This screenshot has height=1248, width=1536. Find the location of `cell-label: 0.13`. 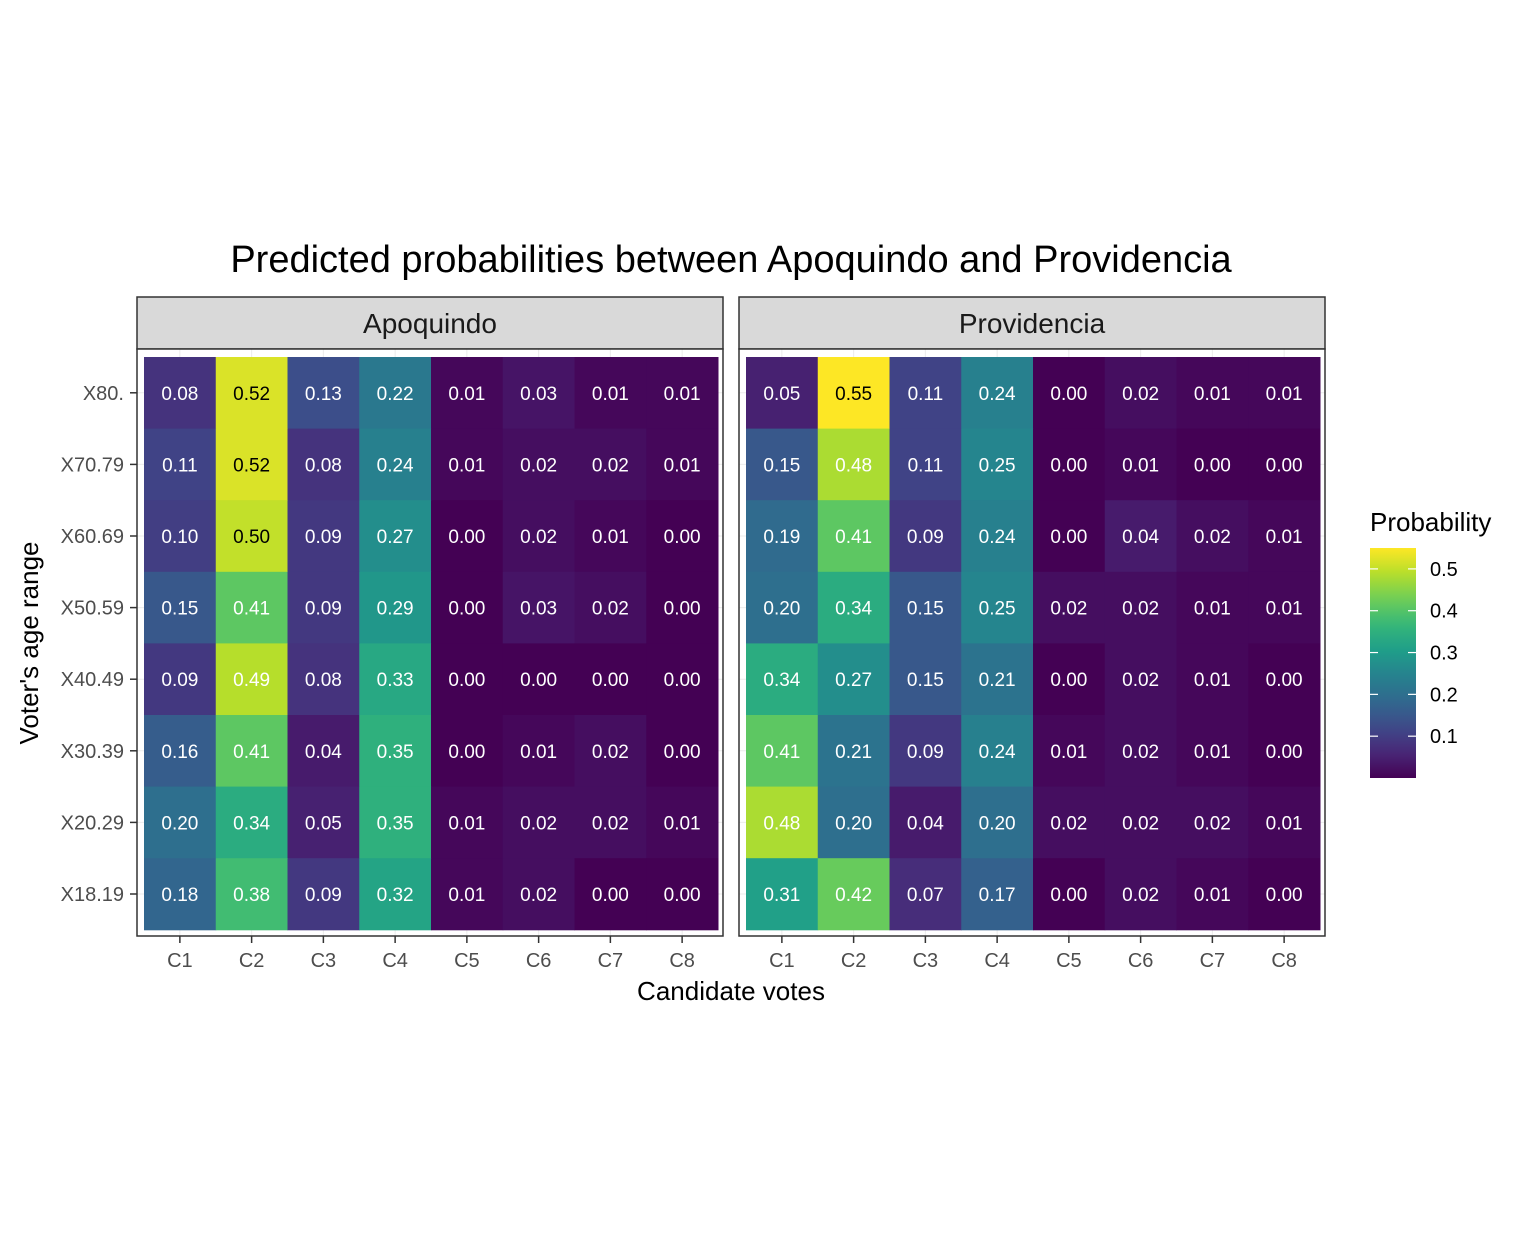

cell-label: 0.13 is located at coordinates (323, 394).